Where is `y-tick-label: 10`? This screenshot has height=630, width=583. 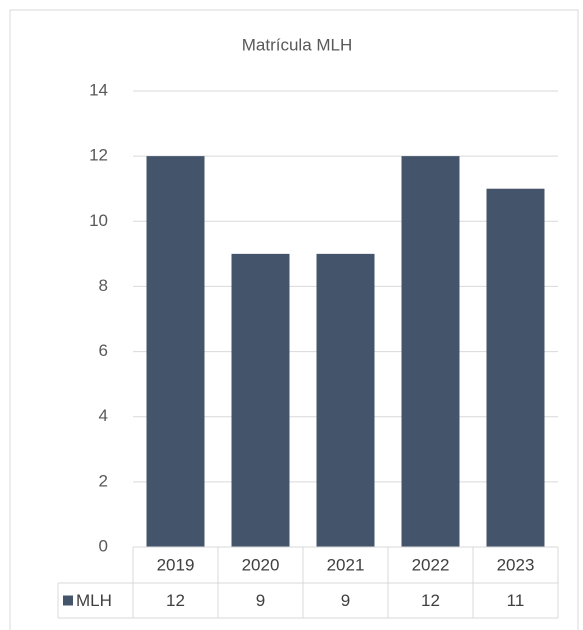
y-tick-label: 10 is located at coordinates (98, 220).